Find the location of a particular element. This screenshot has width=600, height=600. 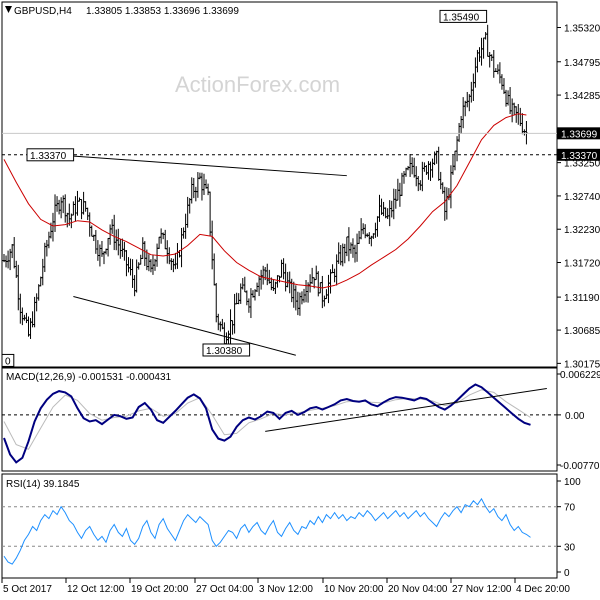

svg-text: 1.35490 is located at coordinates (461, 17).